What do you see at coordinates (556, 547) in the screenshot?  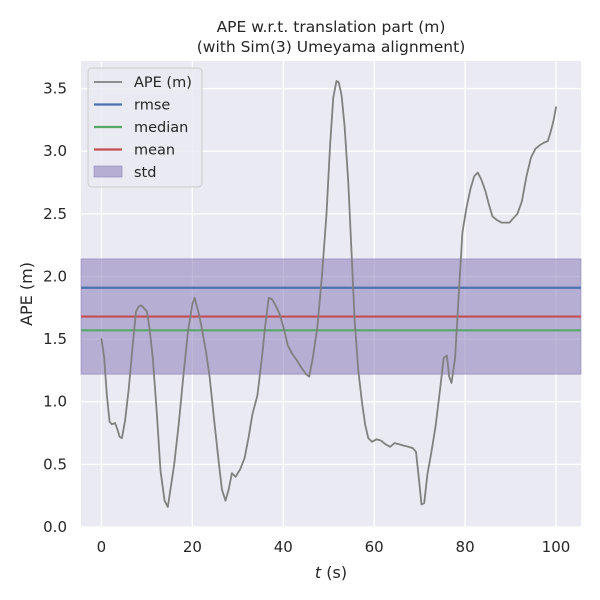 I see `x-tick-label: 100` at bounding box center [556, 547].